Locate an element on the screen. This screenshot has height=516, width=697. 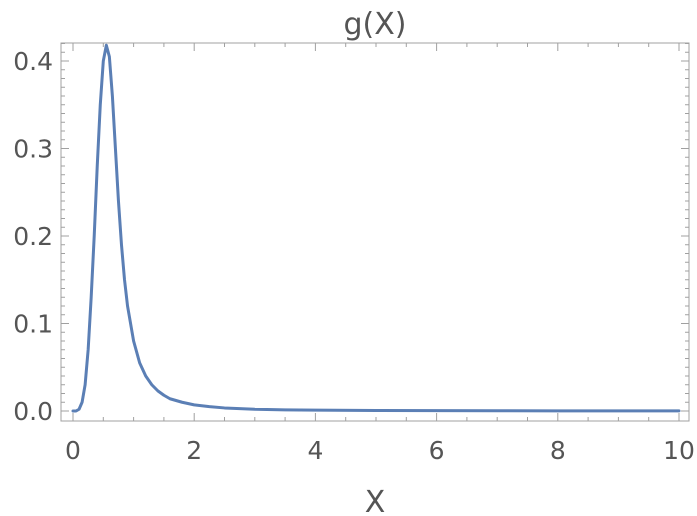
x-tick-label: 0 is located at coordinates (73, 450).